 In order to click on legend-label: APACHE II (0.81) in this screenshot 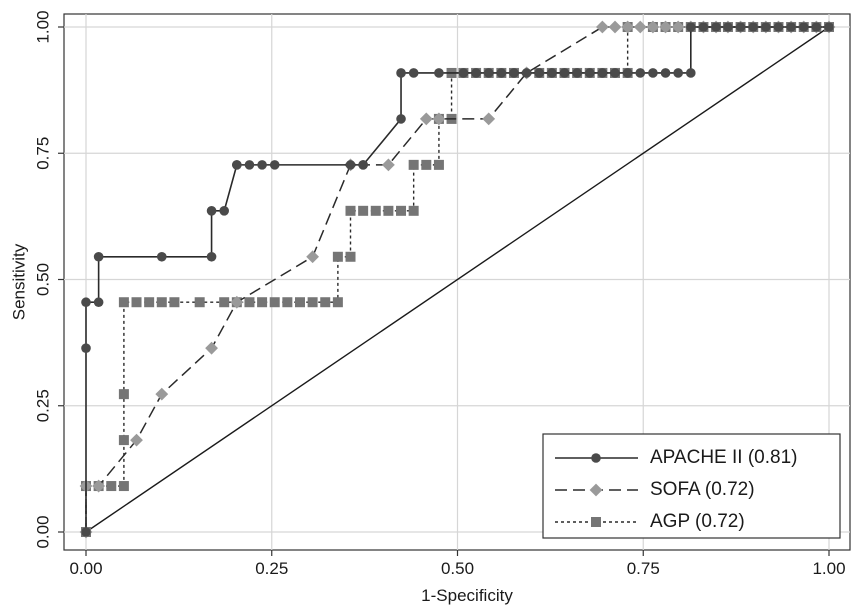, I will do `click(723, 457)`.